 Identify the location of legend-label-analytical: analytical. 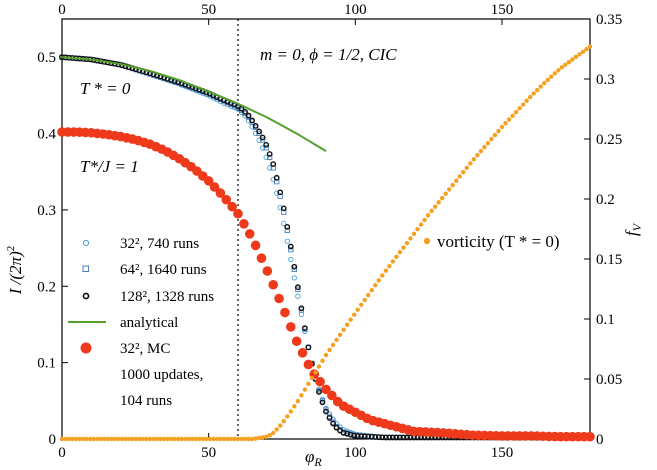
(149, 323).